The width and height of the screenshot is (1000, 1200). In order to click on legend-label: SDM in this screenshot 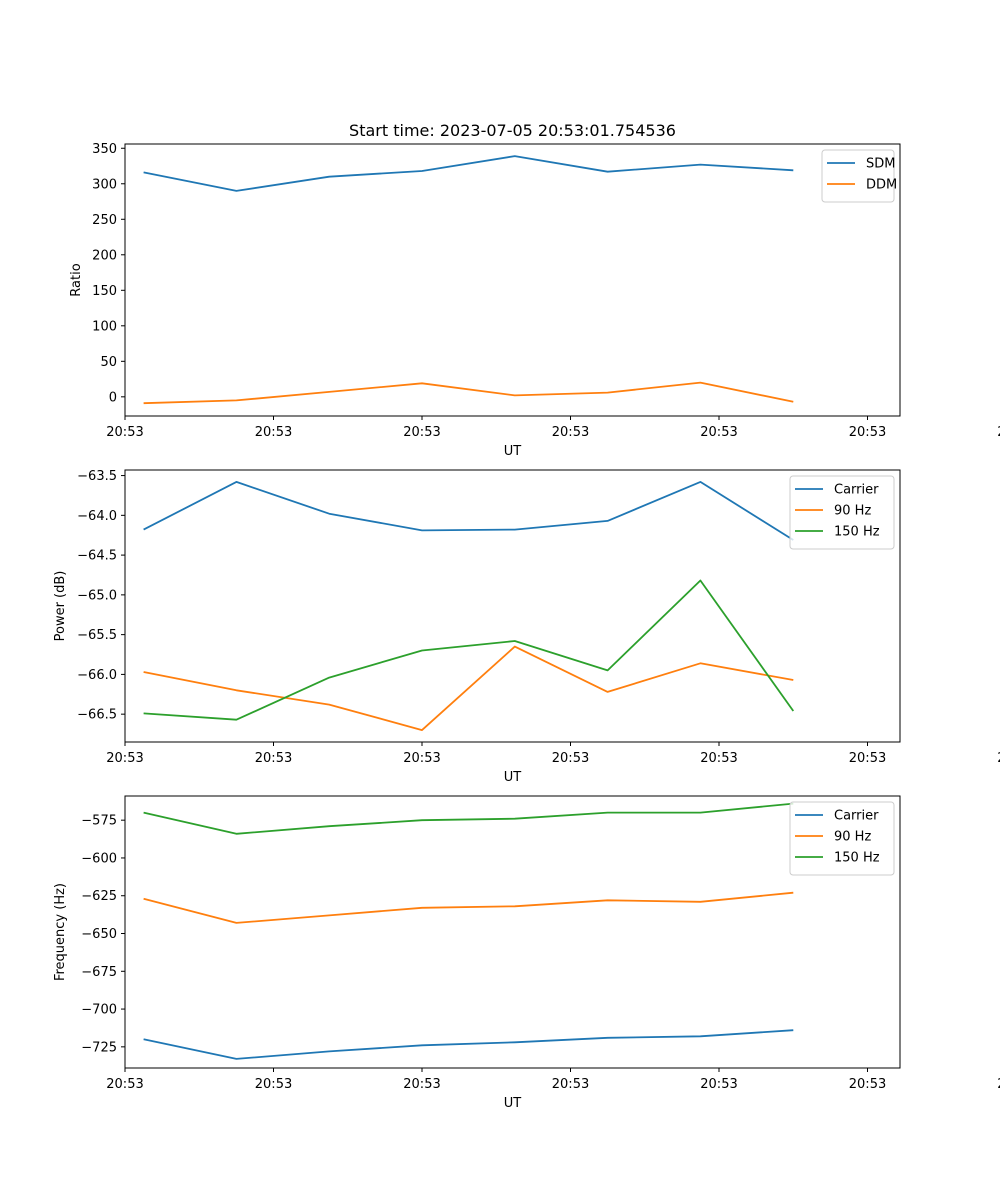, I will do `click(880, 164)`.